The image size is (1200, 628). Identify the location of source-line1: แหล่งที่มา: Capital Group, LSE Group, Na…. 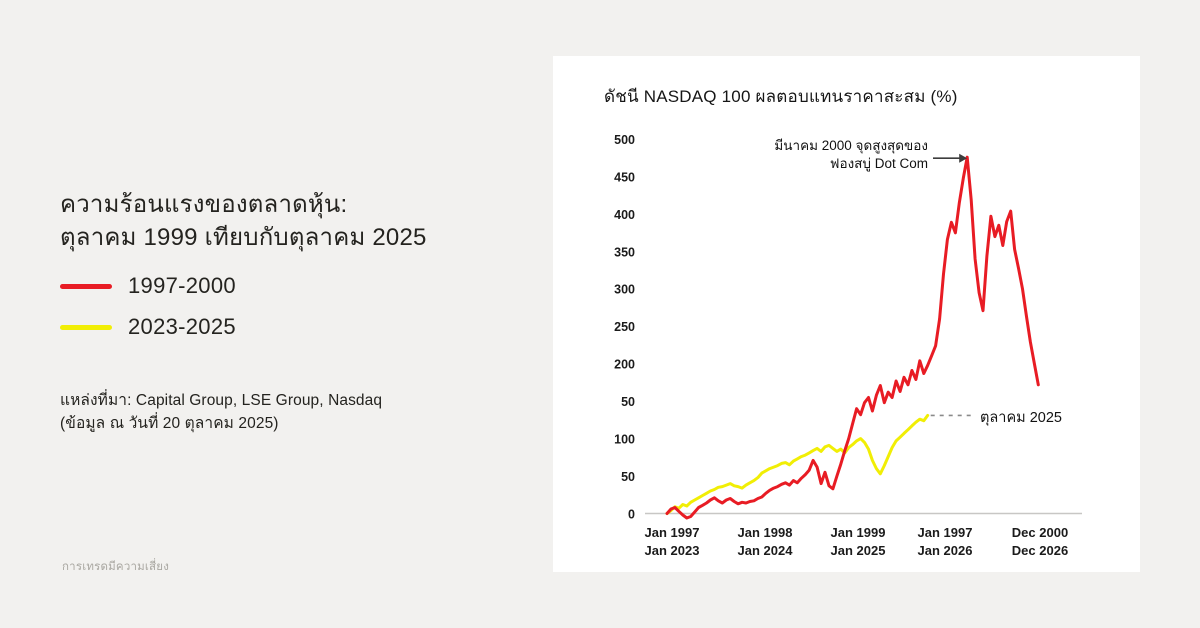
(221, 400).